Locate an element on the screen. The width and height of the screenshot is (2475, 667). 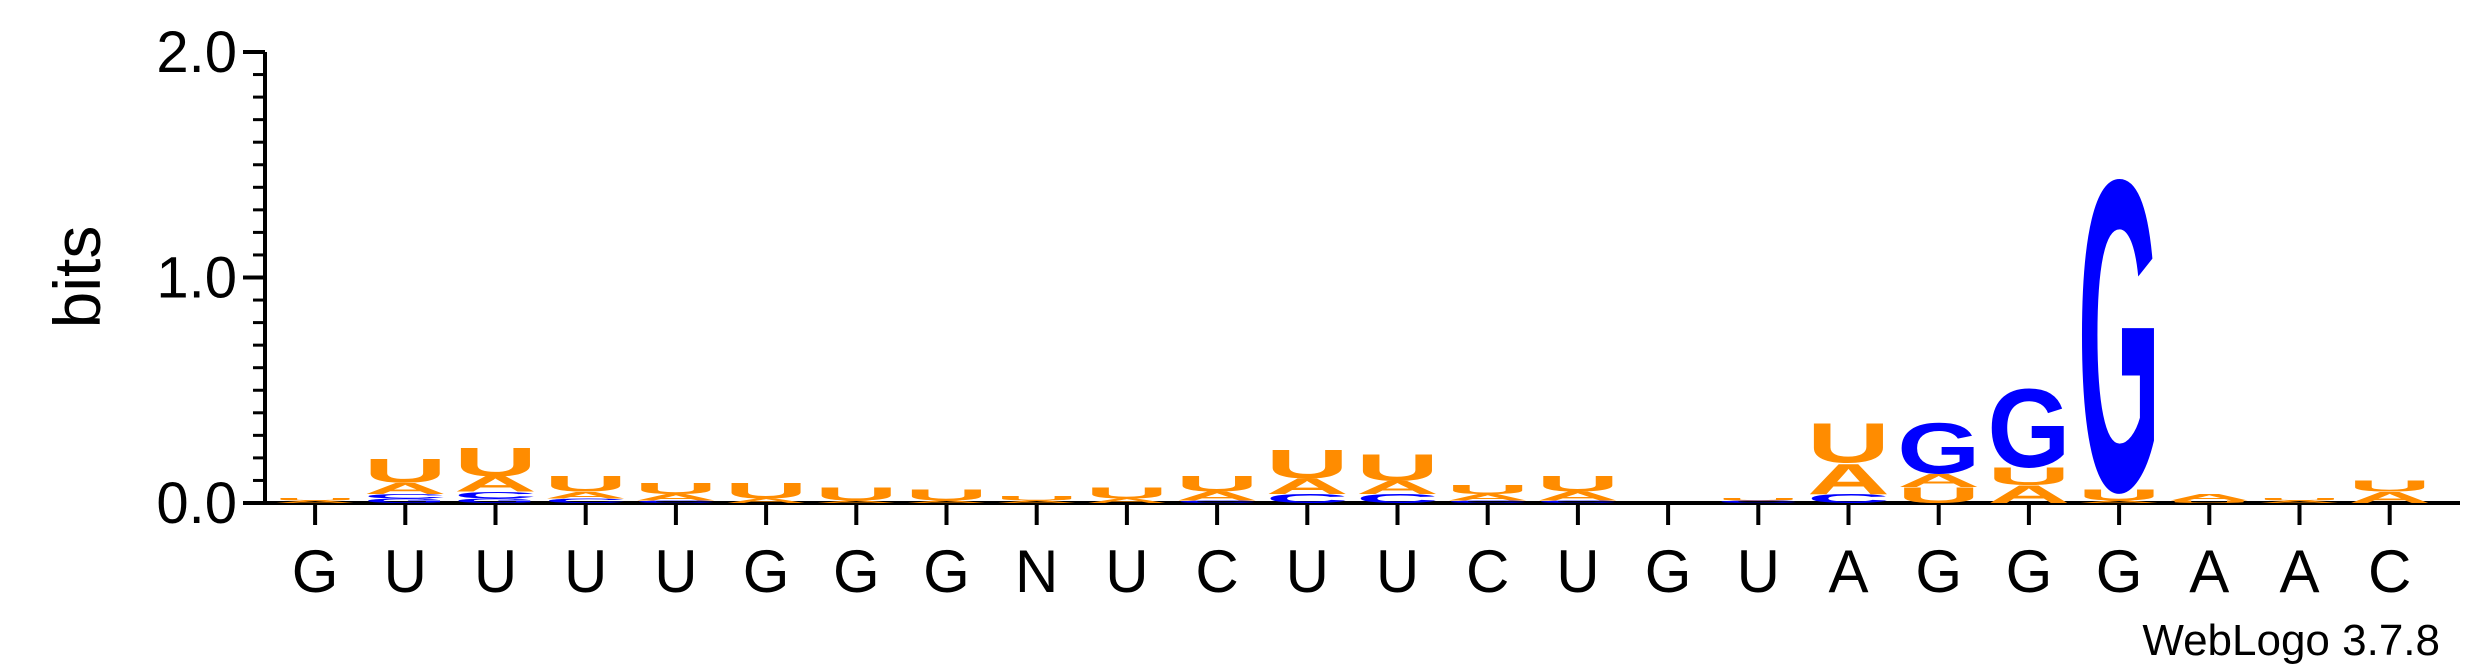
x-tick-label: N is located at coordinates (1036, 571).